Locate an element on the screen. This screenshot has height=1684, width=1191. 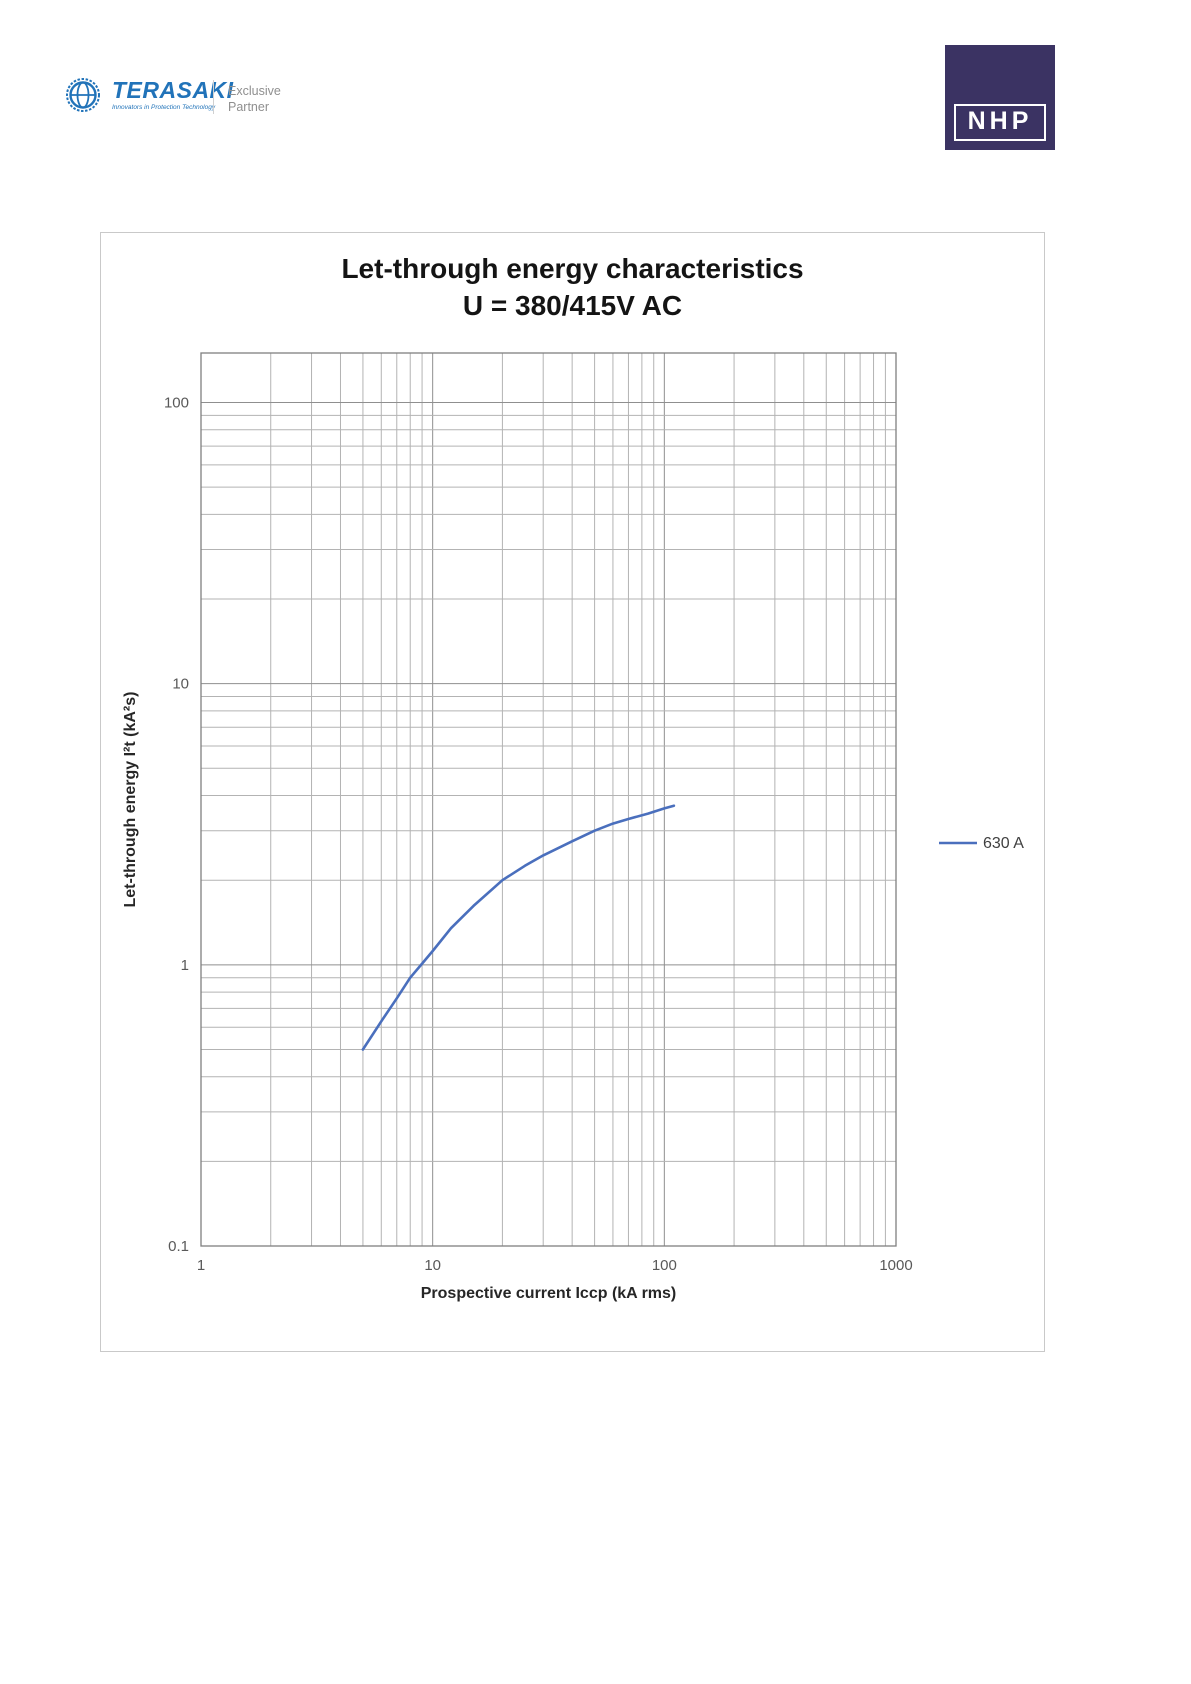
y-tick-label: 0.1 is located at coordinates (178, 1246).